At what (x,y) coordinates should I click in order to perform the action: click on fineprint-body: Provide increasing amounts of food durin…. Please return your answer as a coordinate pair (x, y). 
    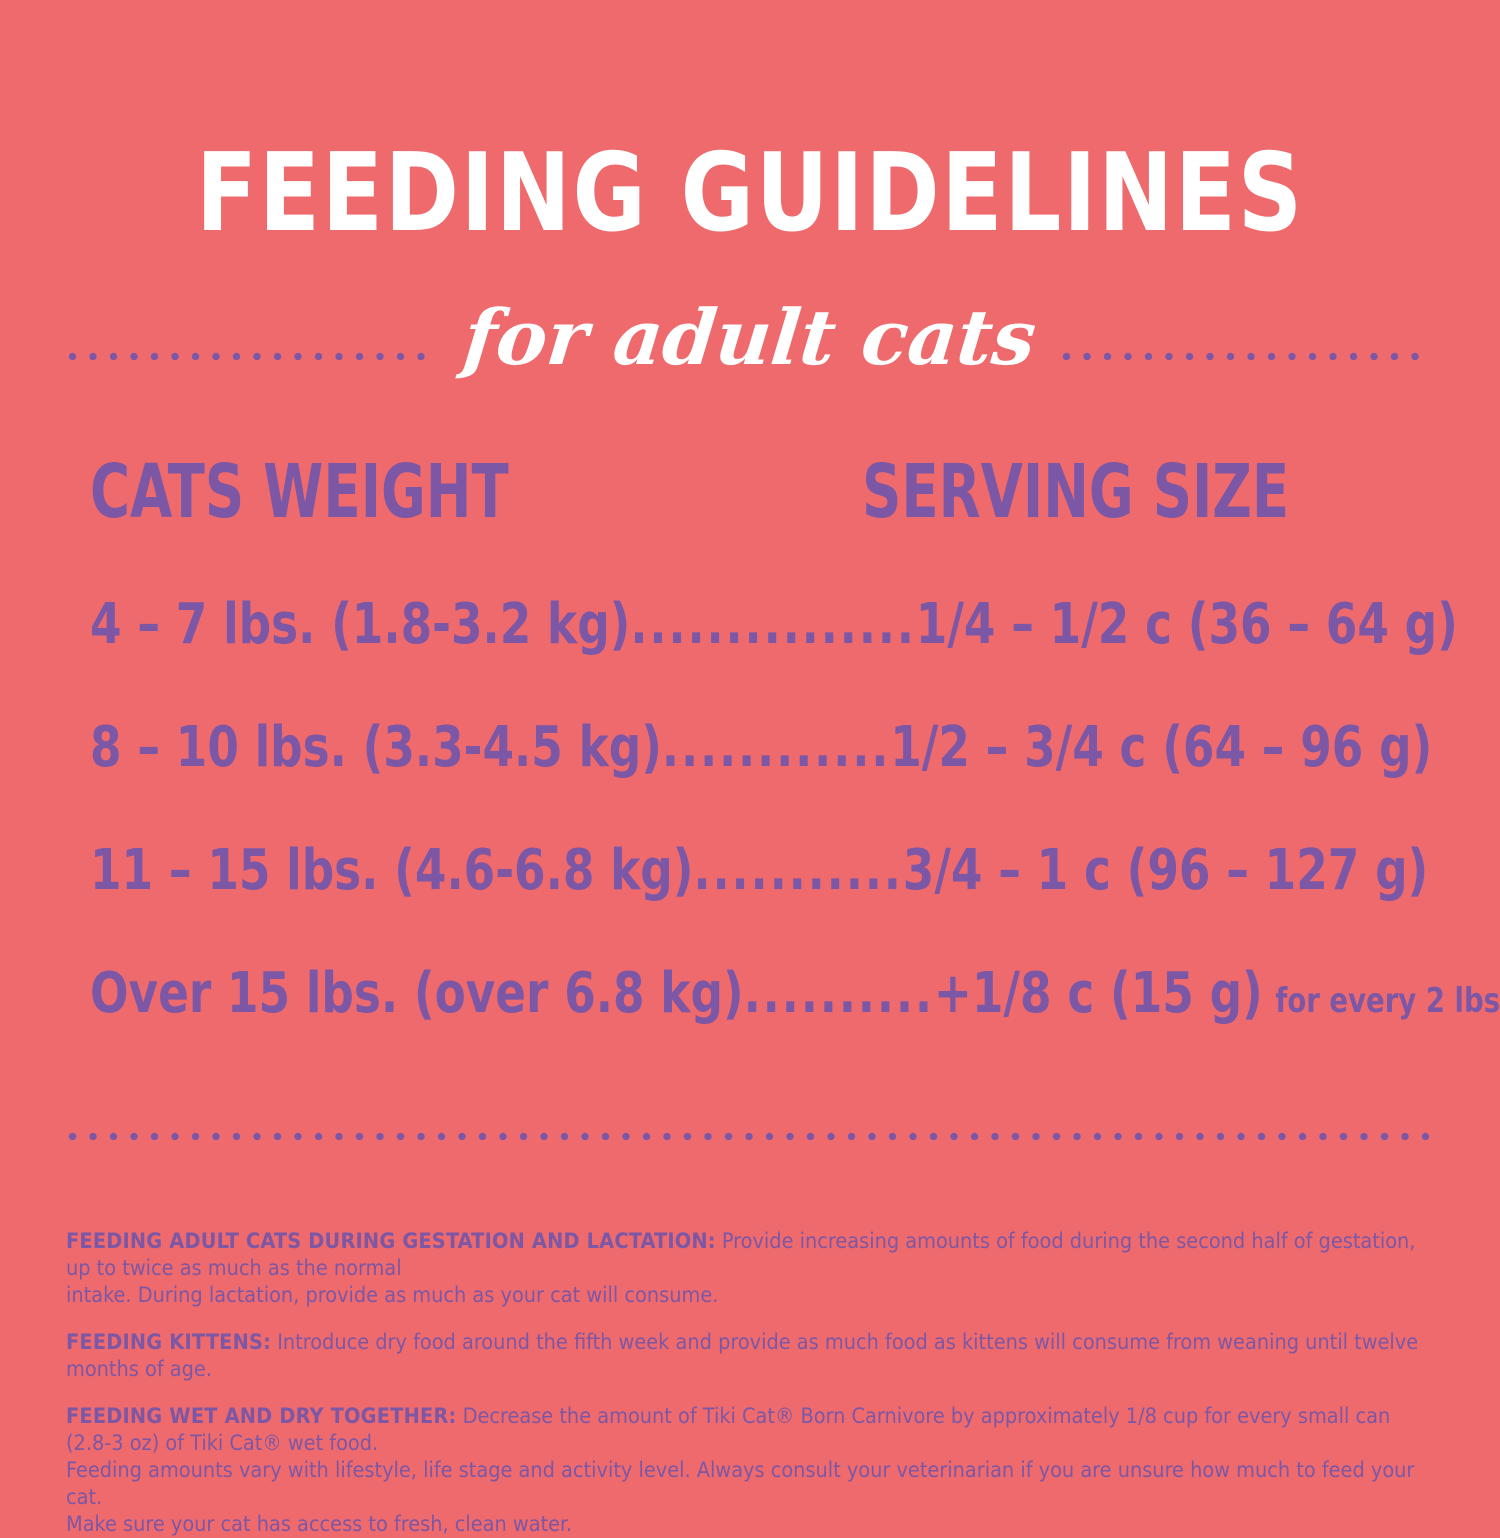
    Looking at the image, I should click on (741, 1255).